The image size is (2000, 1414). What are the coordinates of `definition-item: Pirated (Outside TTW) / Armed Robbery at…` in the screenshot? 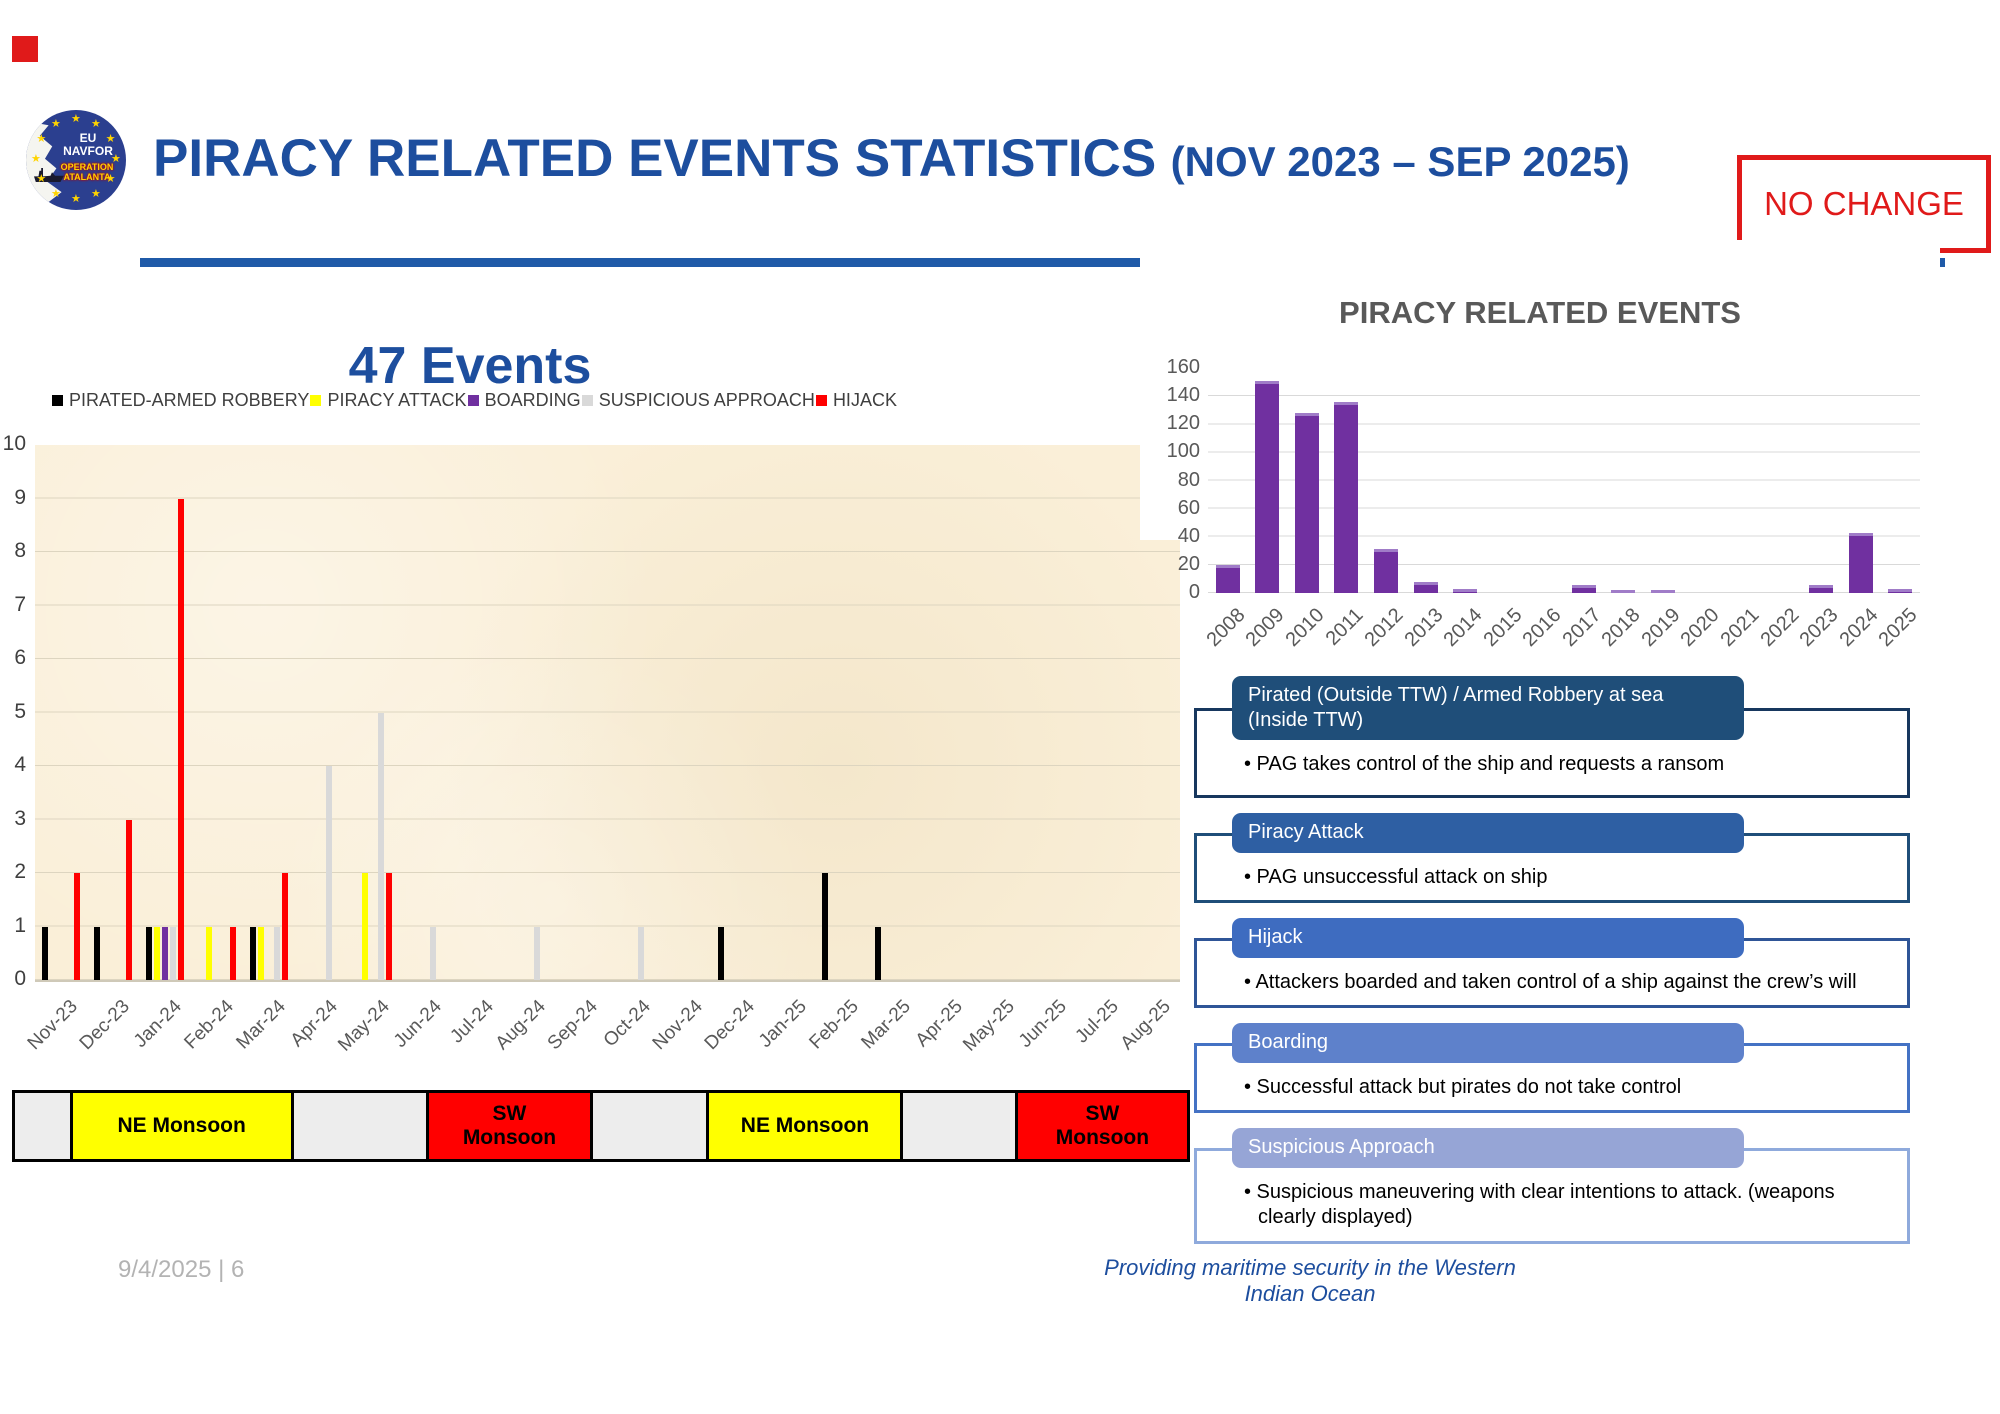 It's located at (1551, 738).